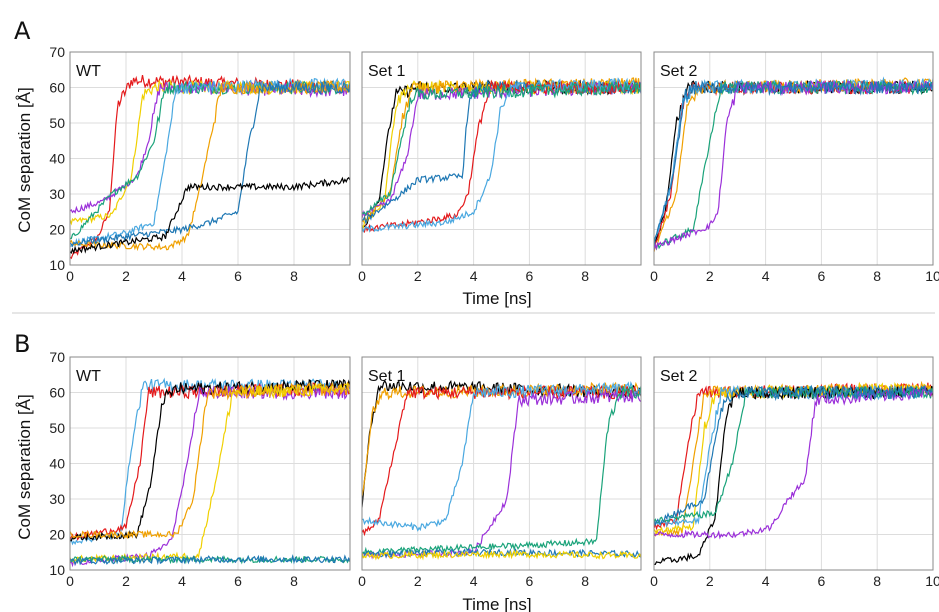 This screenshot has width=939, height=612. I want to click on panel-label-a: A, so click(22, 31).